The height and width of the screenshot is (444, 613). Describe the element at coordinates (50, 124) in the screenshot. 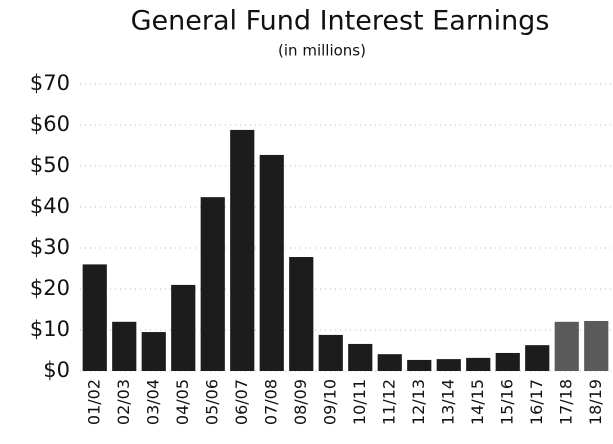

I see `y-tick-label: $60` at that location.